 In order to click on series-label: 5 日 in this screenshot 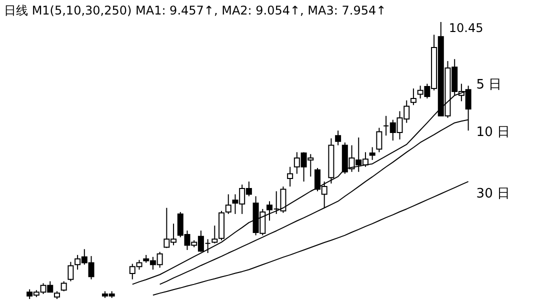, I will do `click(489, 84)`.